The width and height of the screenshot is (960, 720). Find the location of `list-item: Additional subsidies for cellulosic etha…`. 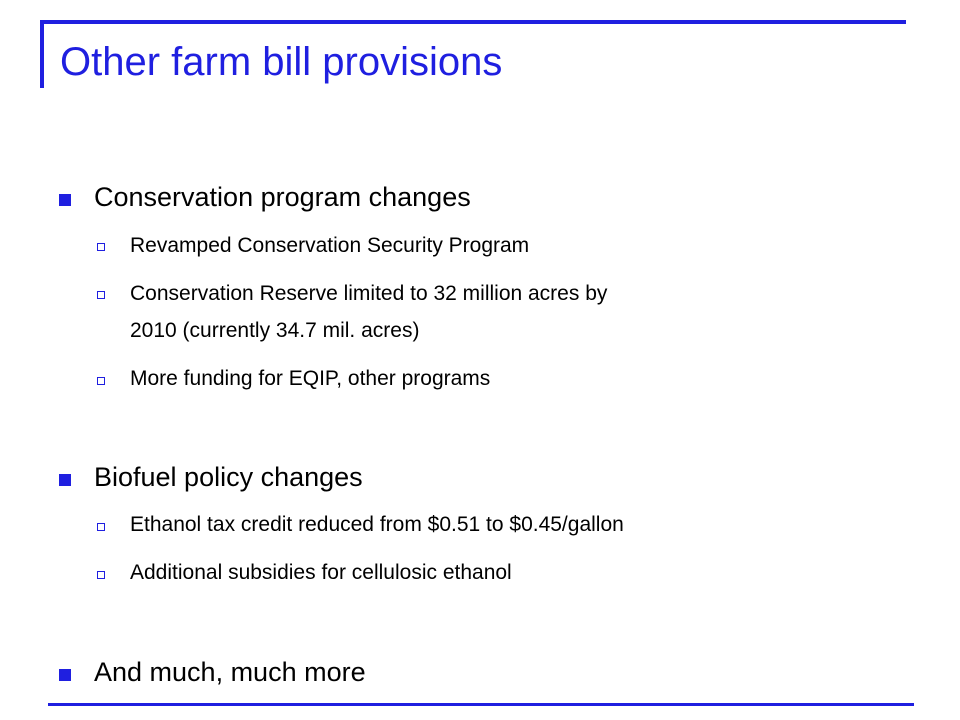

list-item: Additional subsidies for cellulosic etha… is located at coordinates (321, 572).